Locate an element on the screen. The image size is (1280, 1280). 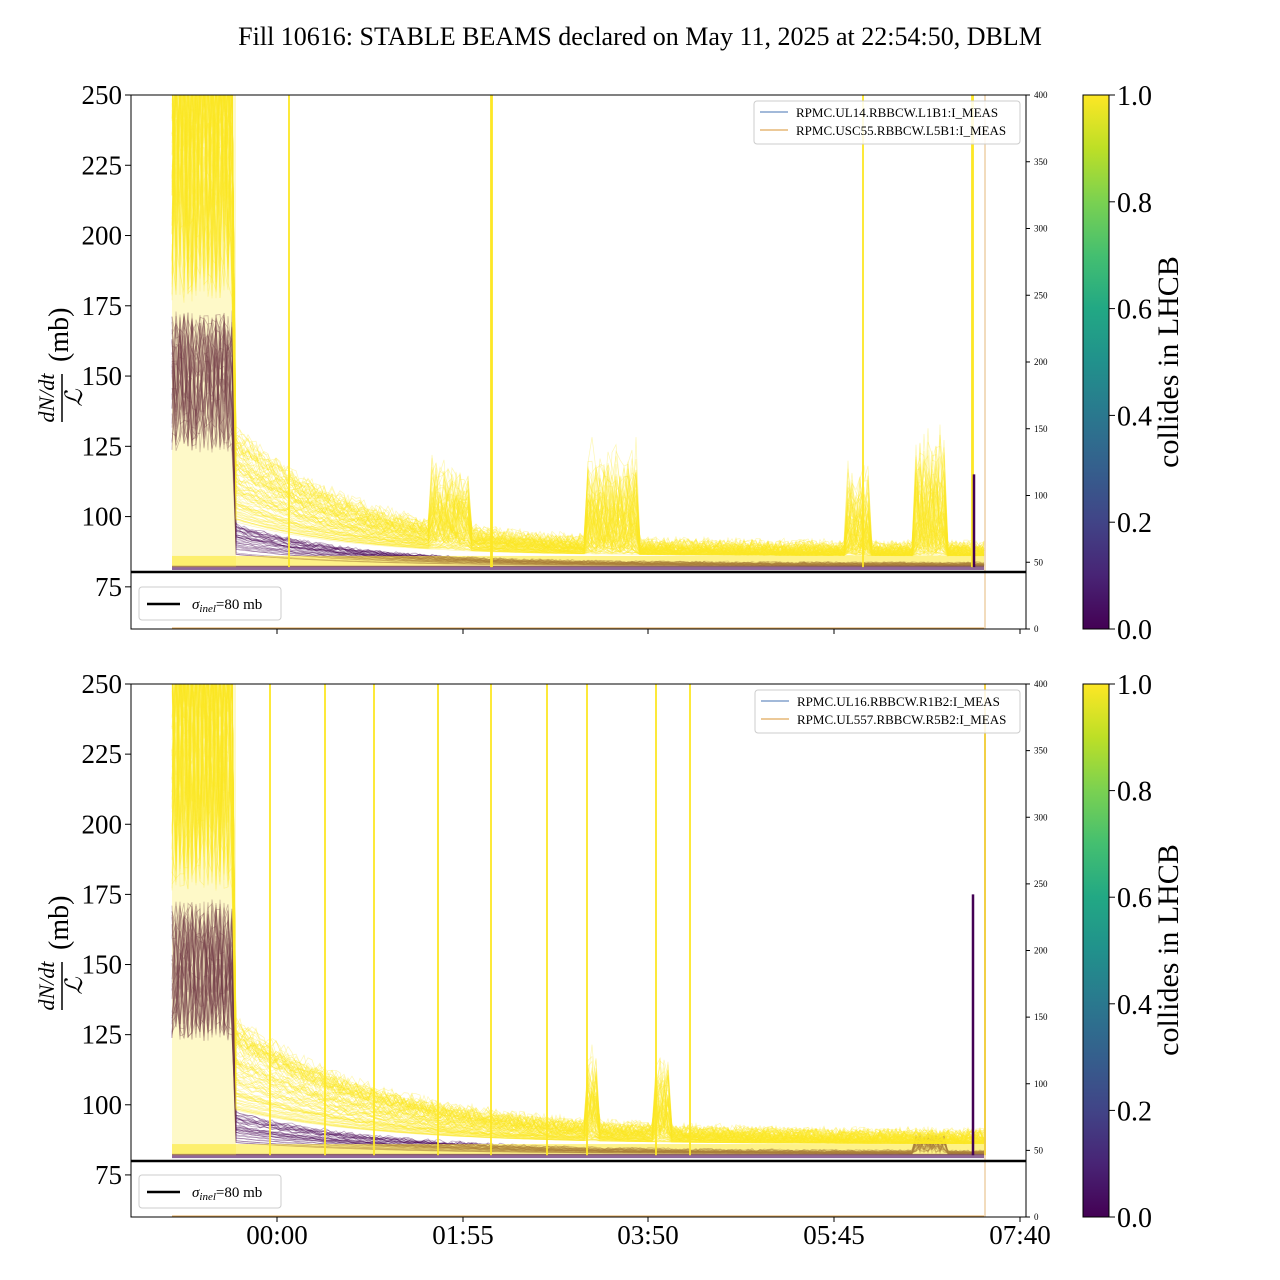
top-y2-tick-label: 350 is located at coordinates (1041, 162).